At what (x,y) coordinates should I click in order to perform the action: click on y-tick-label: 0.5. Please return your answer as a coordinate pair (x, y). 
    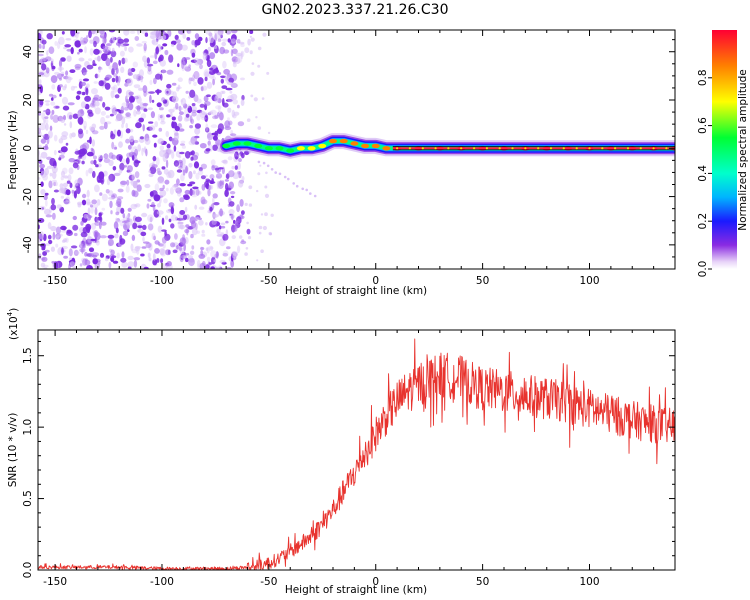
    Looking at the image, I should click on (28, 498).